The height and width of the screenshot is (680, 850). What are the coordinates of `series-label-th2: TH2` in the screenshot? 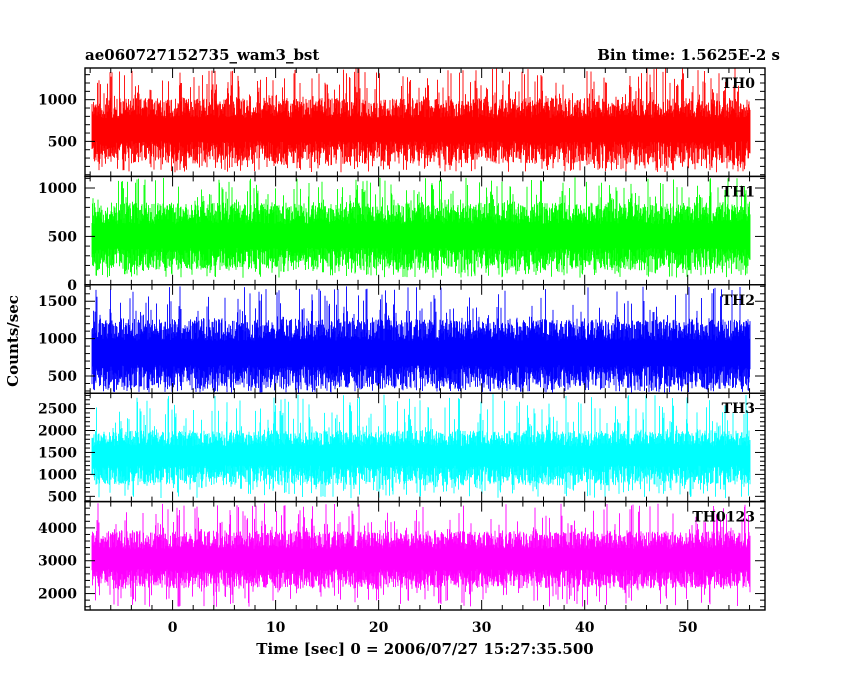 It's located at (738, 301).